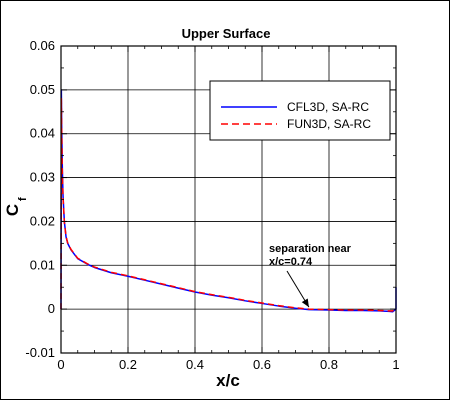 This screenshot has width=450, height=400. I want to click on legend-box, so click(300, 110).